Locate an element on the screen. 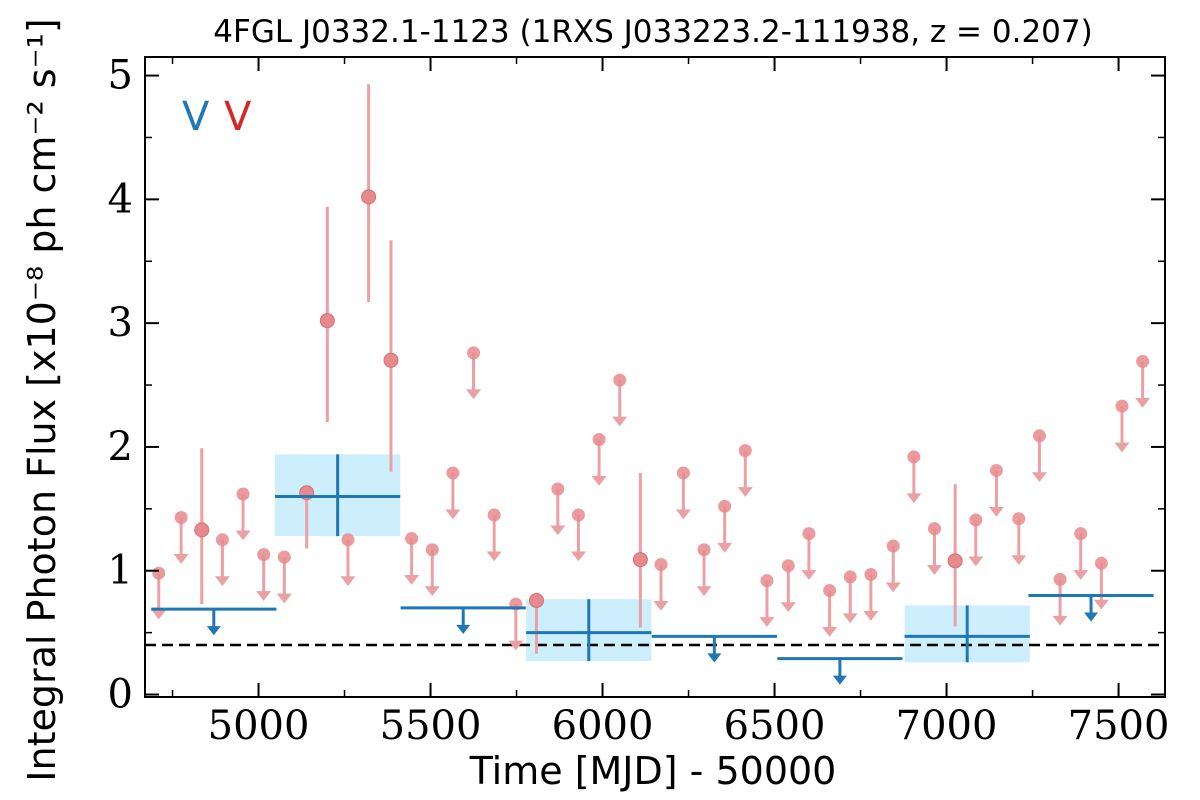 This screenshot has width=1200, height=800. y-tick-label: 0 is located at coordinates (120, 695).